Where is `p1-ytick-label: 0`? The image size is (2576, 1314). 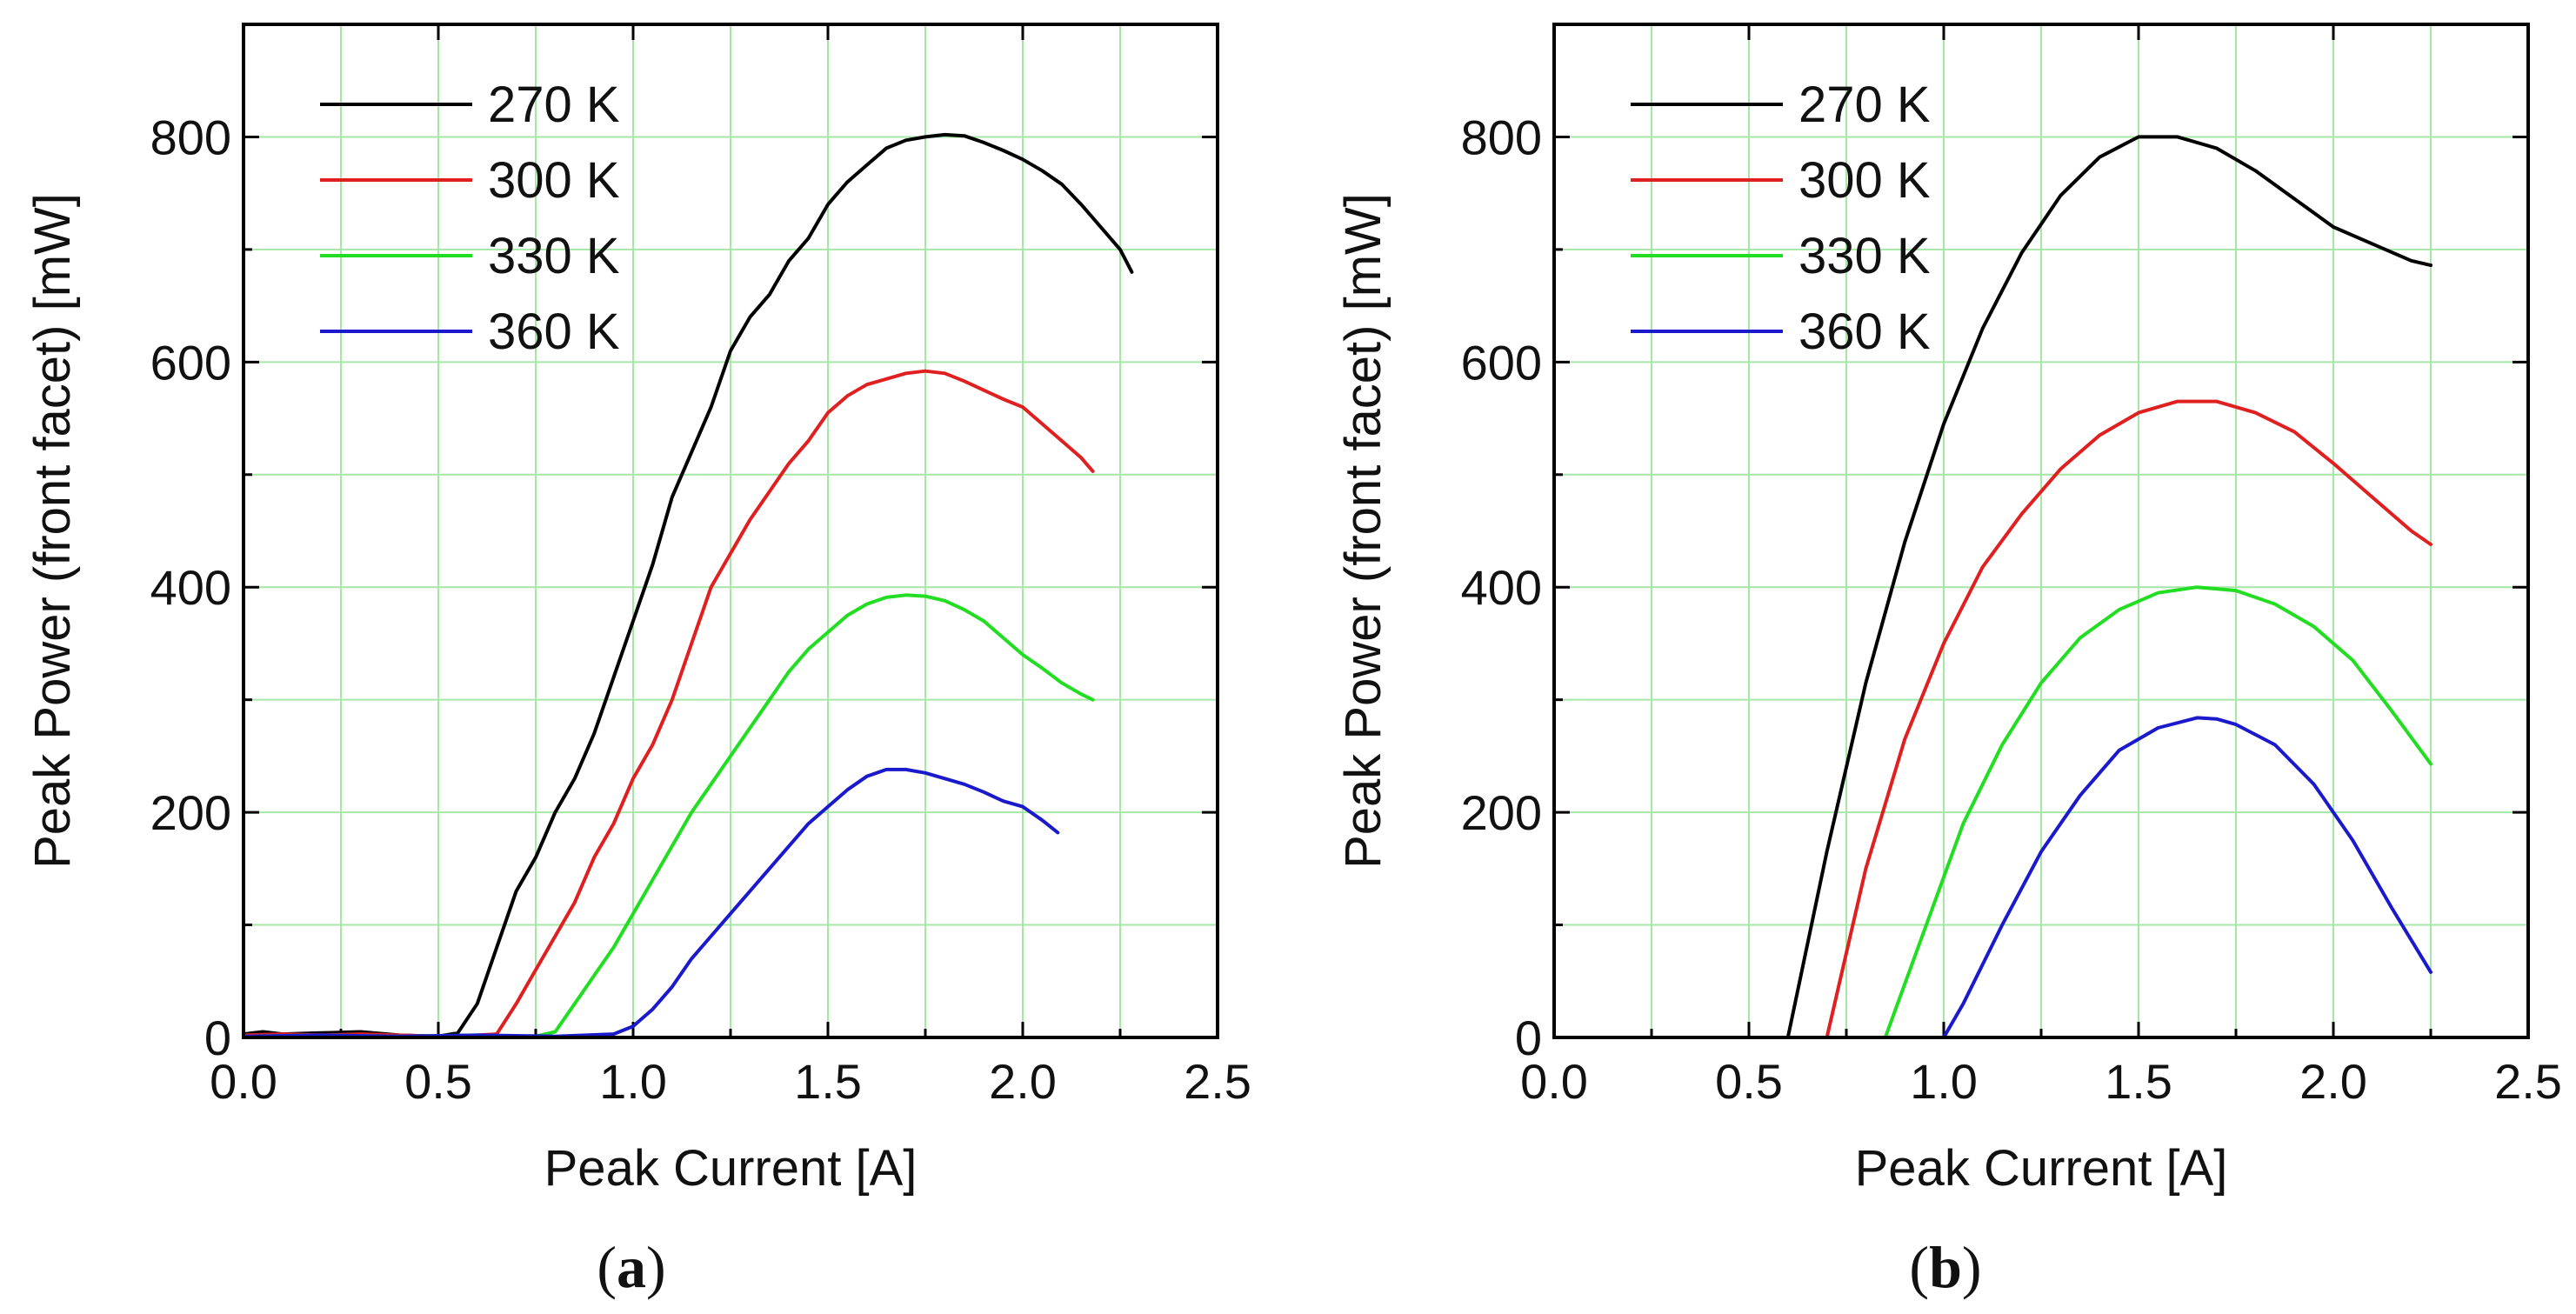 p1-ytick-label: 0 is located at coordinates (1528, 1038).